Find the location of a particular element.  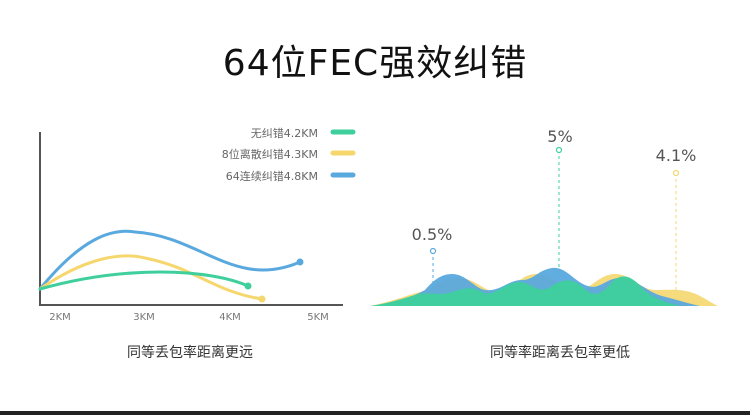

series-end-point-blue is located at coordinates (300, 262).